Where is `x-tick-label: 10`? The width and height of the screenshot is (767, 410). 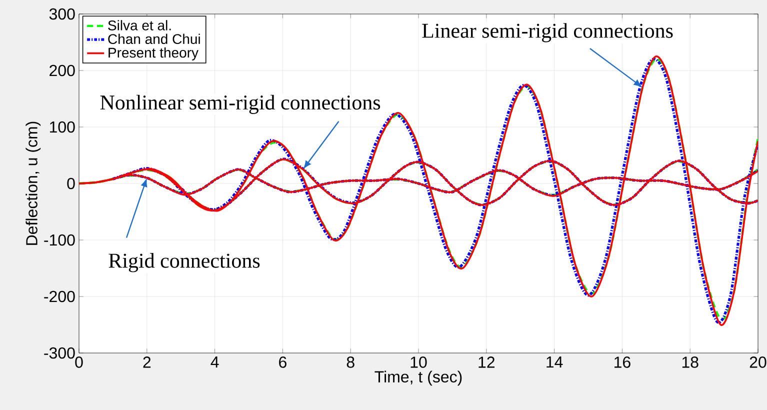 x-tick-label: 10 is located at coordinates (418, 362).